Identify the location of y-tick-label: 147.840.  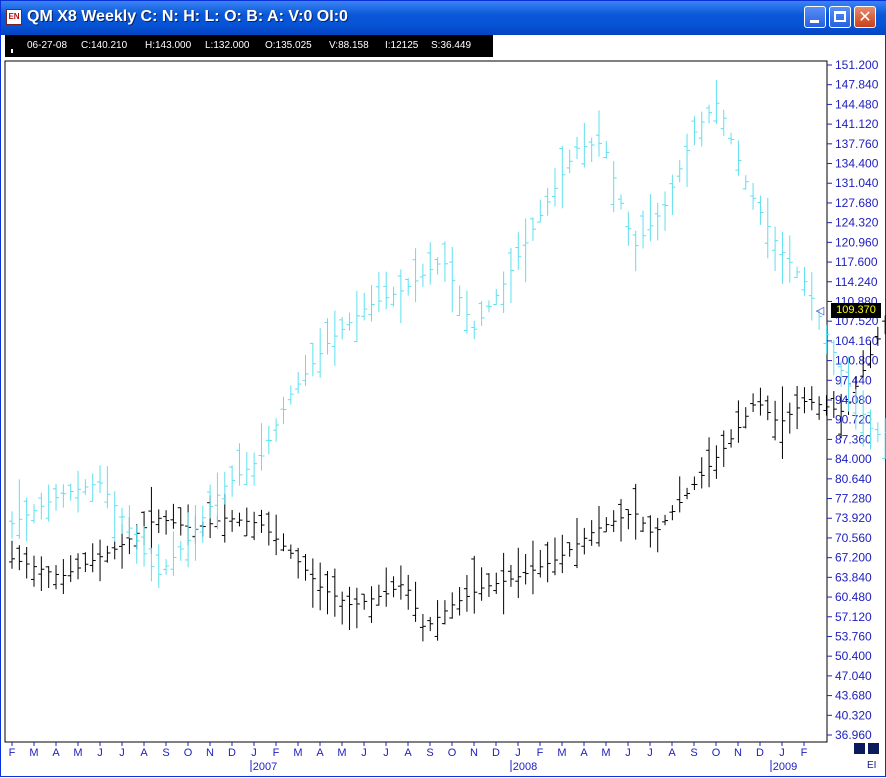
(857, 85).